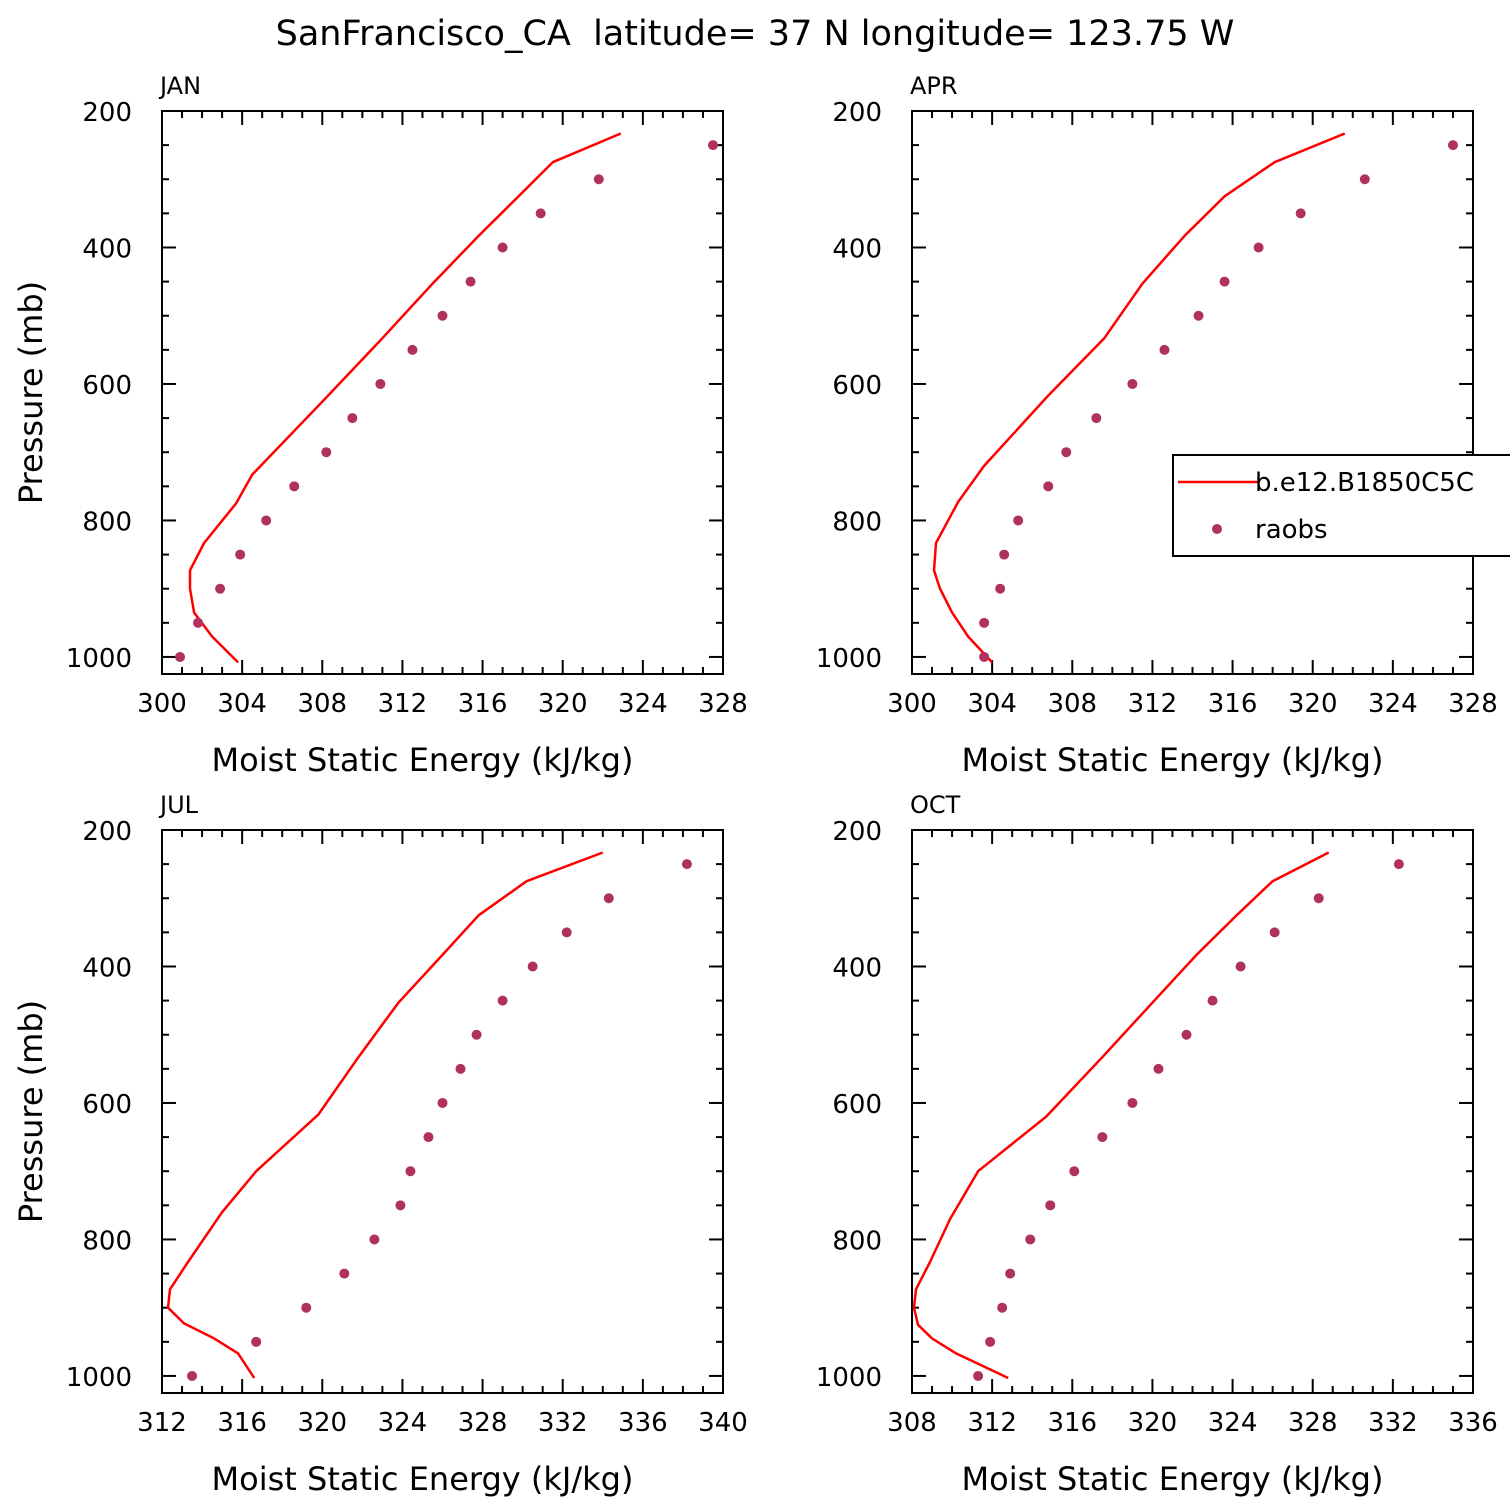  I want to click on x-tick-label: 320, so click(1153, 1423).